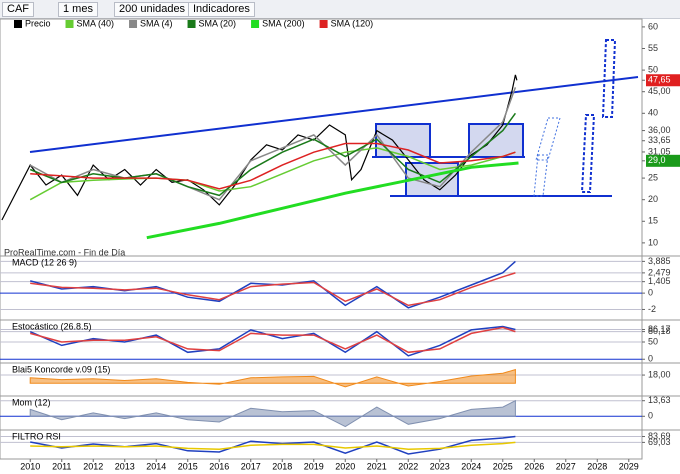  I want to click on y-tick-label: 36,00, so click(659, 130).